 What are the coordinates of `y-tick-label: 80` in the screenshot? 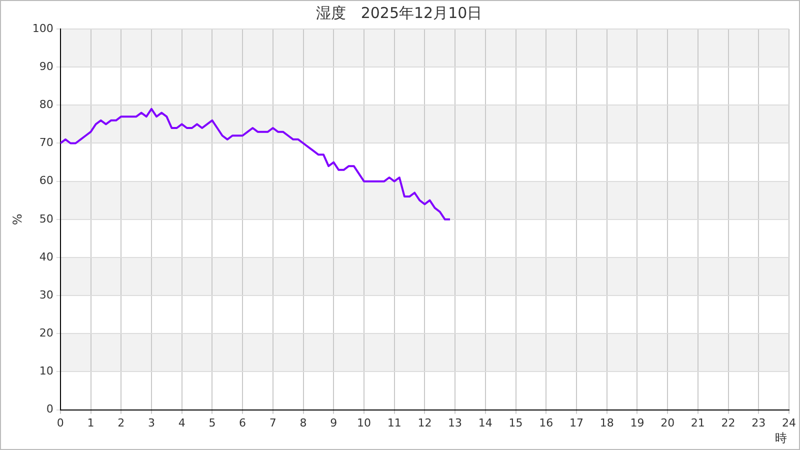 It's located at (46, 105).